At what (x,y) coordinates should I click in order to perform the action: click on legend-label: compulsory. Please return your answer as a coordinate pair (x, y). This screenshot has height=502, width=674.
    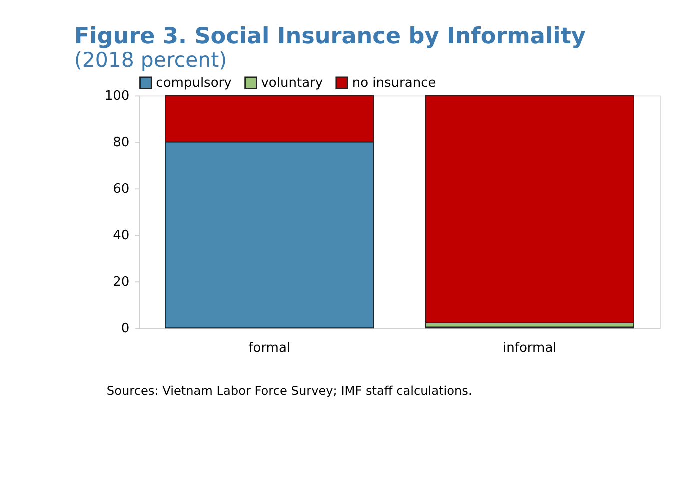
    Looking at the image, I should click on (194, 83).